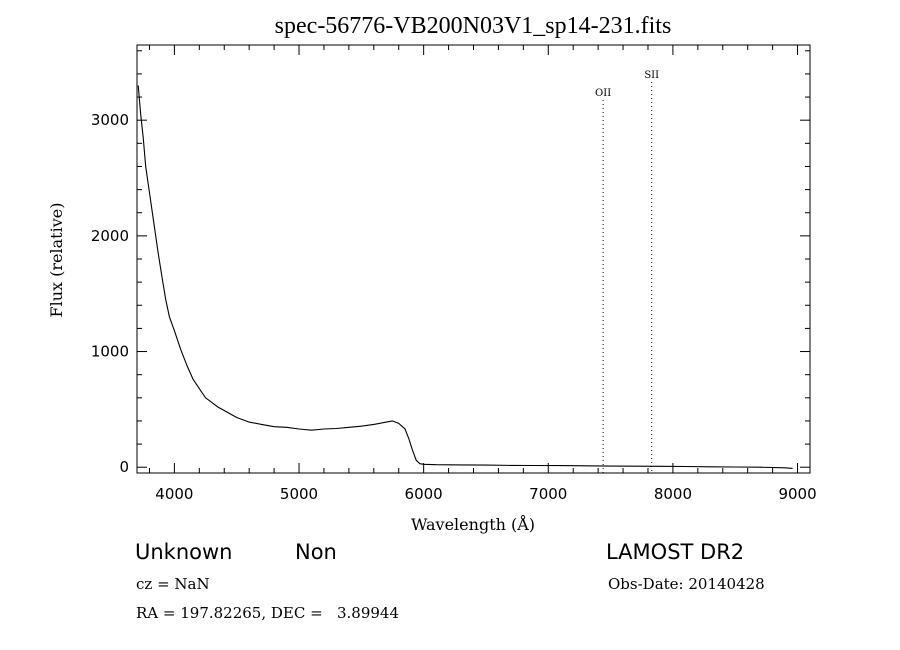  I want to click on y-tick-label: 3000, so click(110, 120).